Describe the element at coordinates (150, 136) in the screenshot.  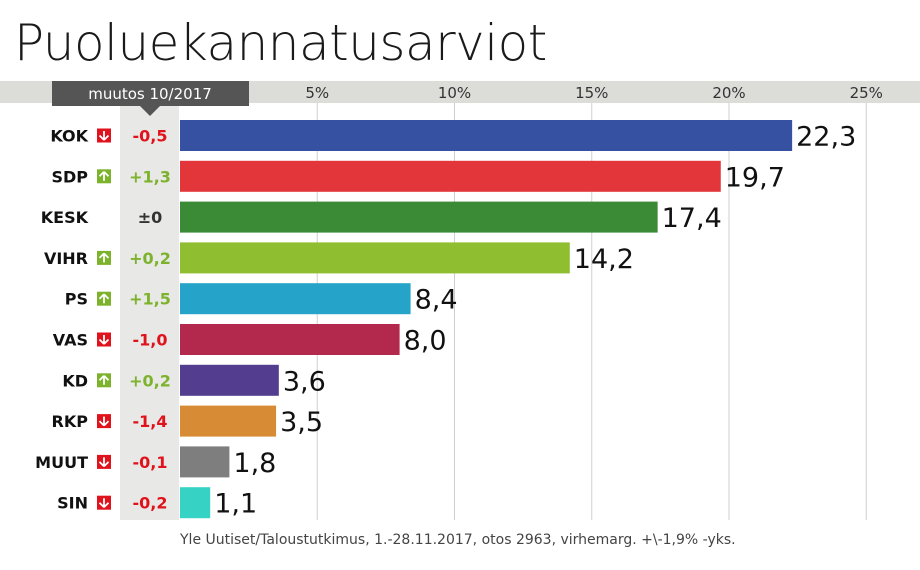
I see `change-label: -0,5` at that location.